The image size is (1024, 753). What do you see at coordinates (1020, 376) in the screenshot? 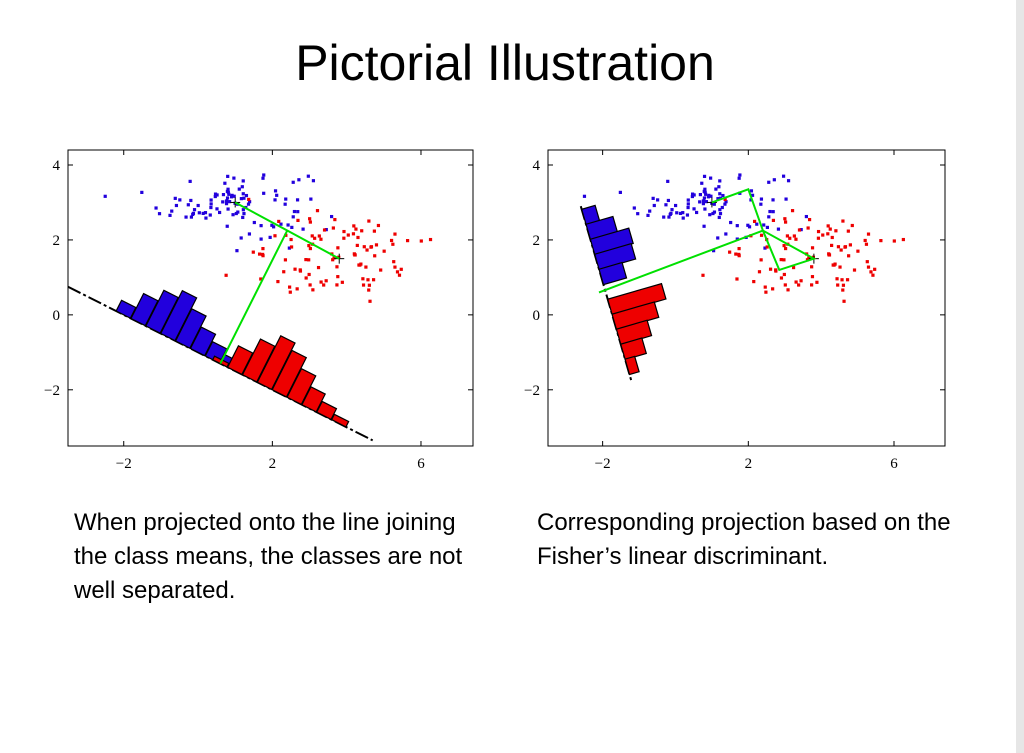
I see `window-edge` at bounding box center [1020, 376].